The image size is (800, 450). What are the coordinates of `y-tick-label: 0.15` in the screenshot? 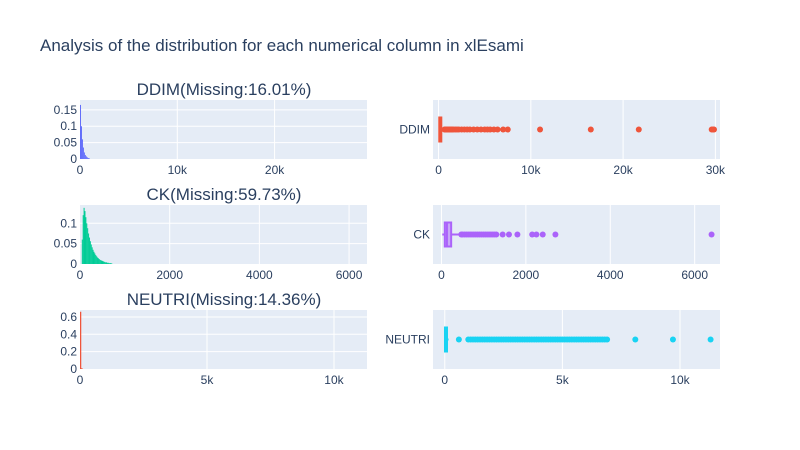 It's located at (66, 110).